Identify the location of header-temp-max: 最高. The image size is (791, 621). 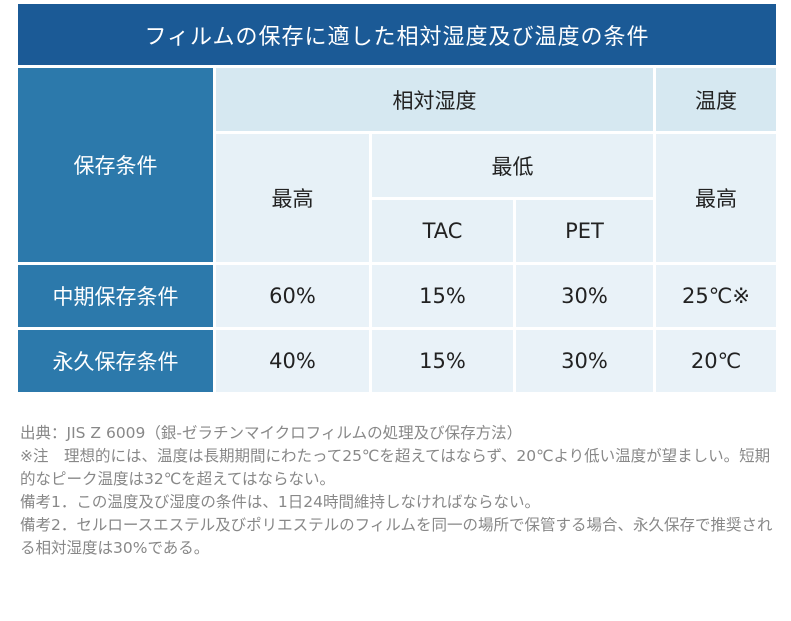
(716, 198).